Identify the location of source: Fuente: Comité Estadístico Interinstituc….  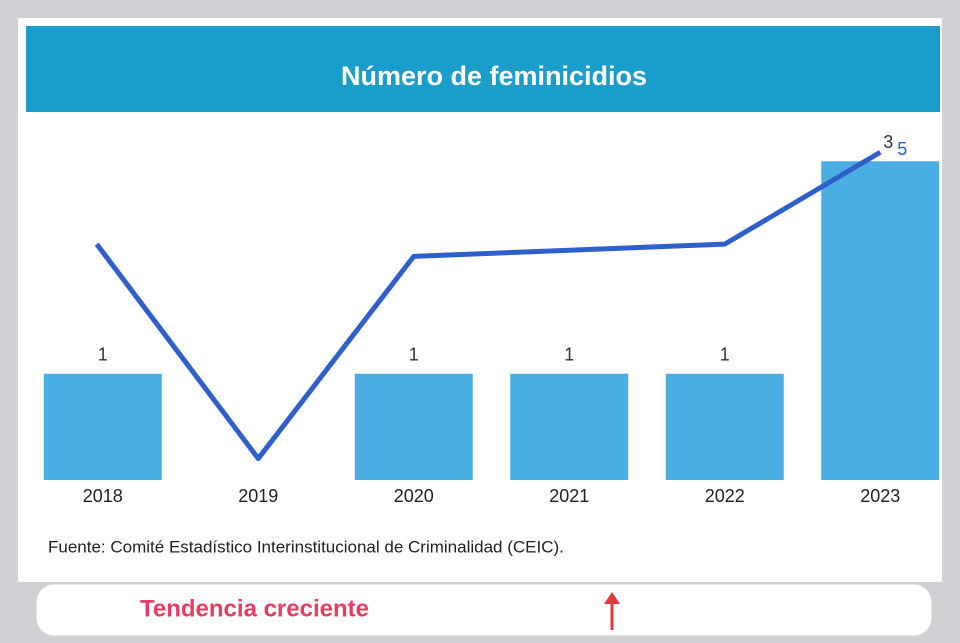
(306, 546).